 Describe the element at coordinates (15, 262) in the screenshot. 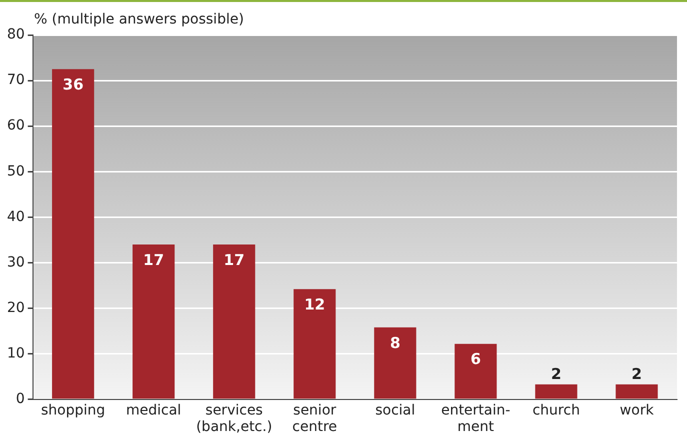

I see `y-tick-label: 30` at that location.